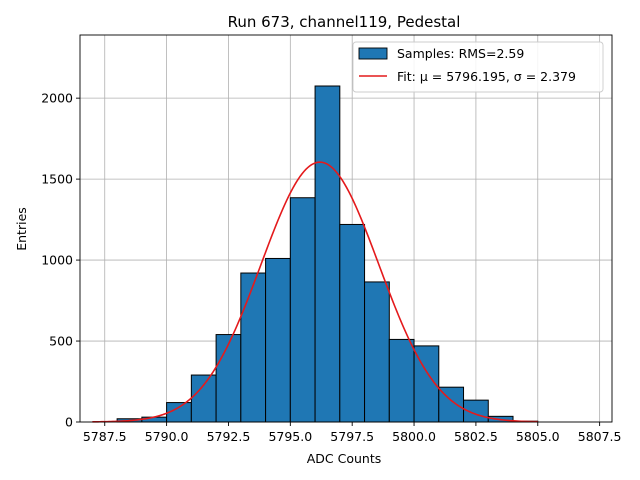 The height and width of the screenshot is (480, 640). What do you see at coordinates (57, 260) in the screenshot?
I see `y-tick-label: 1000` at bounding box center [57, 260].